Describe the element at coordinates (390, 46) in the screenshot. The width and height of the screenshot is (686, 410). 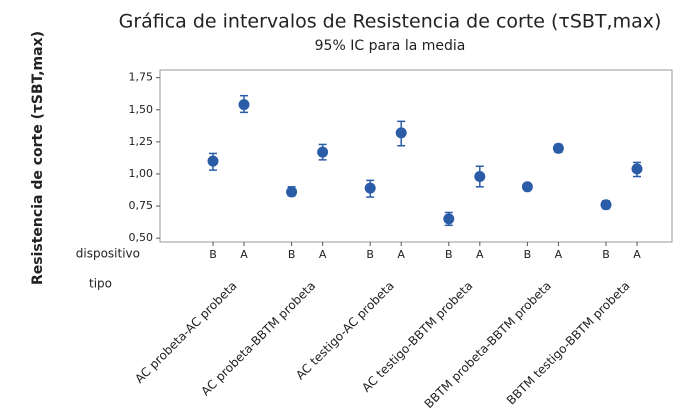
I see `chart-subtitle: 95% IC para la media` at that location.